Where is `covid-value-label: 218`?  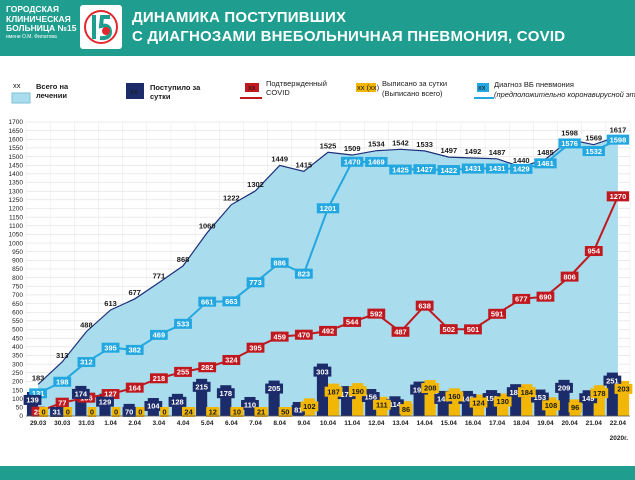 covid-value-label: 218 is located at coordinates (159, 378).